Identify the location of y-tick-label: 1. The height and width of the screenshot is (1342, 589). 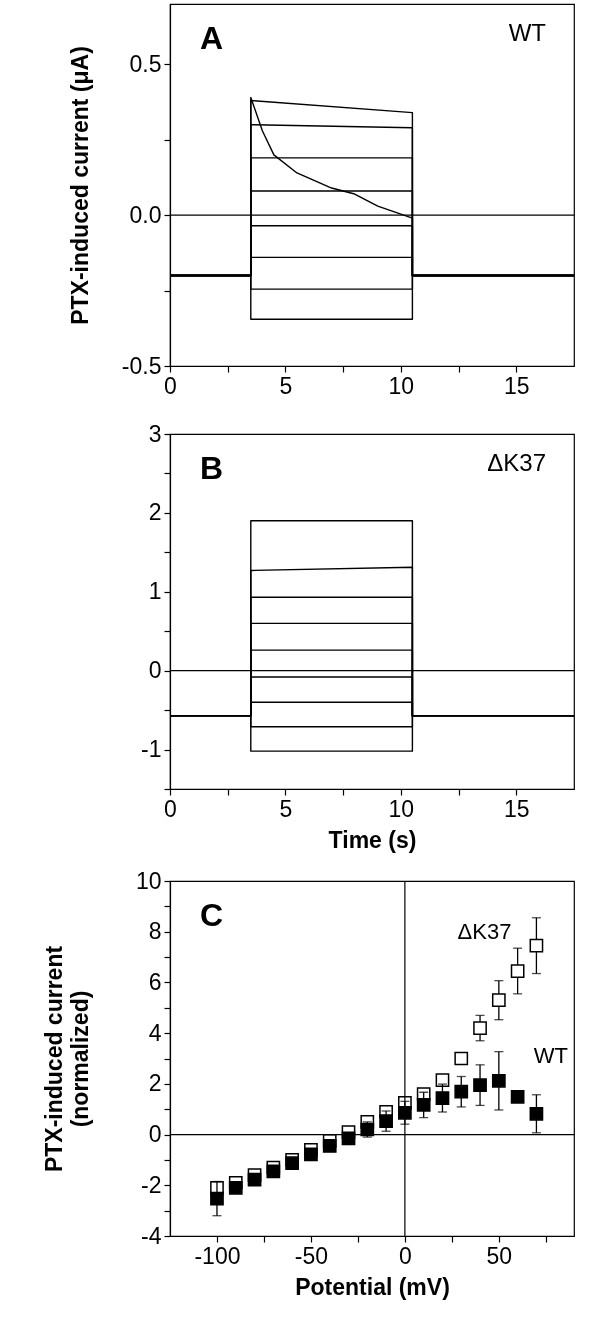
(155, 591).